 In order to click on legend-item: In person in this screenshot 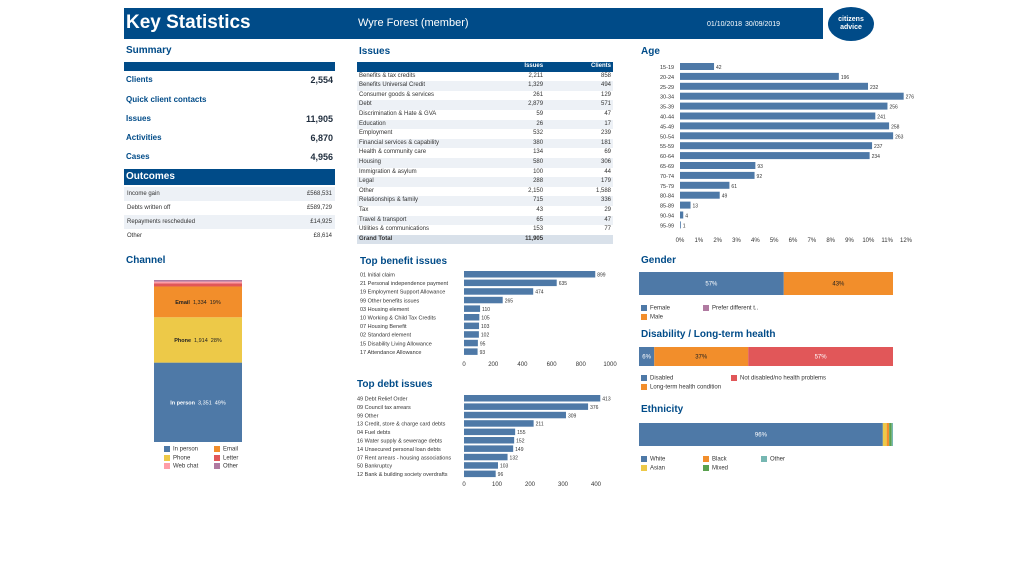, I will do `click(189, 449)`.